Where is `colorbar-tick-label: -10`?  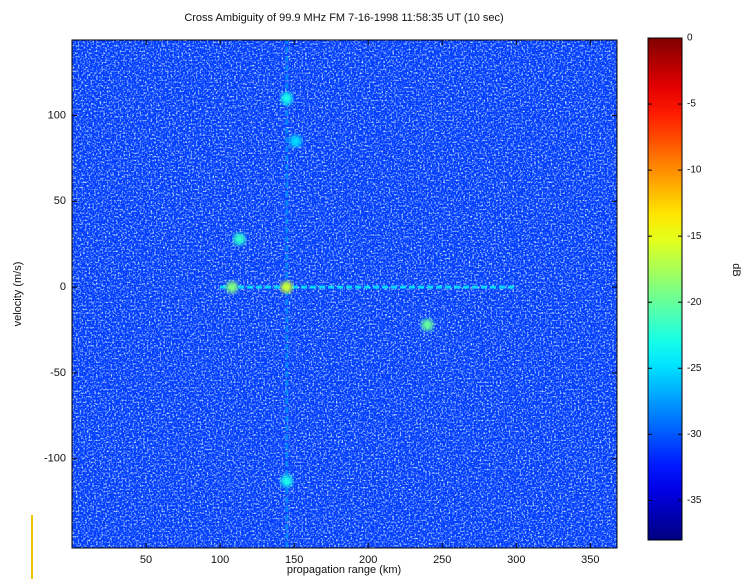 colorbar-tick-label: -10 is located at coordinates (694, 170).